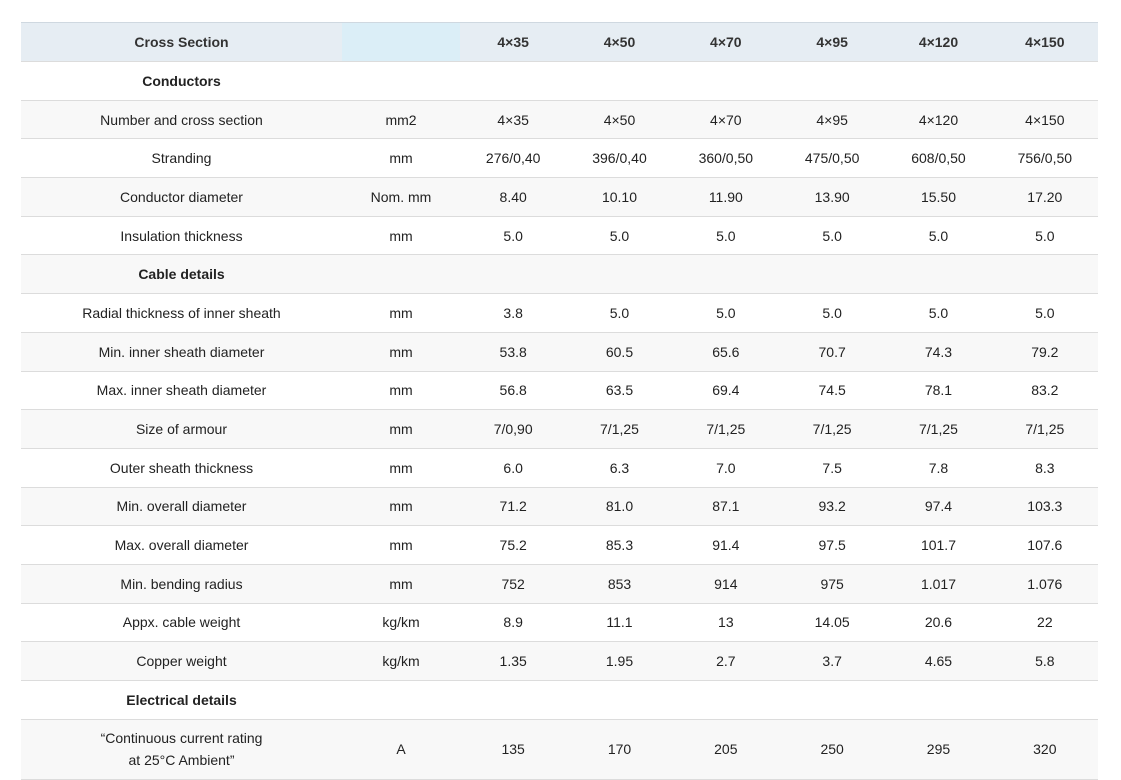 The image size is (1121, 780). I want to click on row-value: 475/0,50, so click(832, 158).